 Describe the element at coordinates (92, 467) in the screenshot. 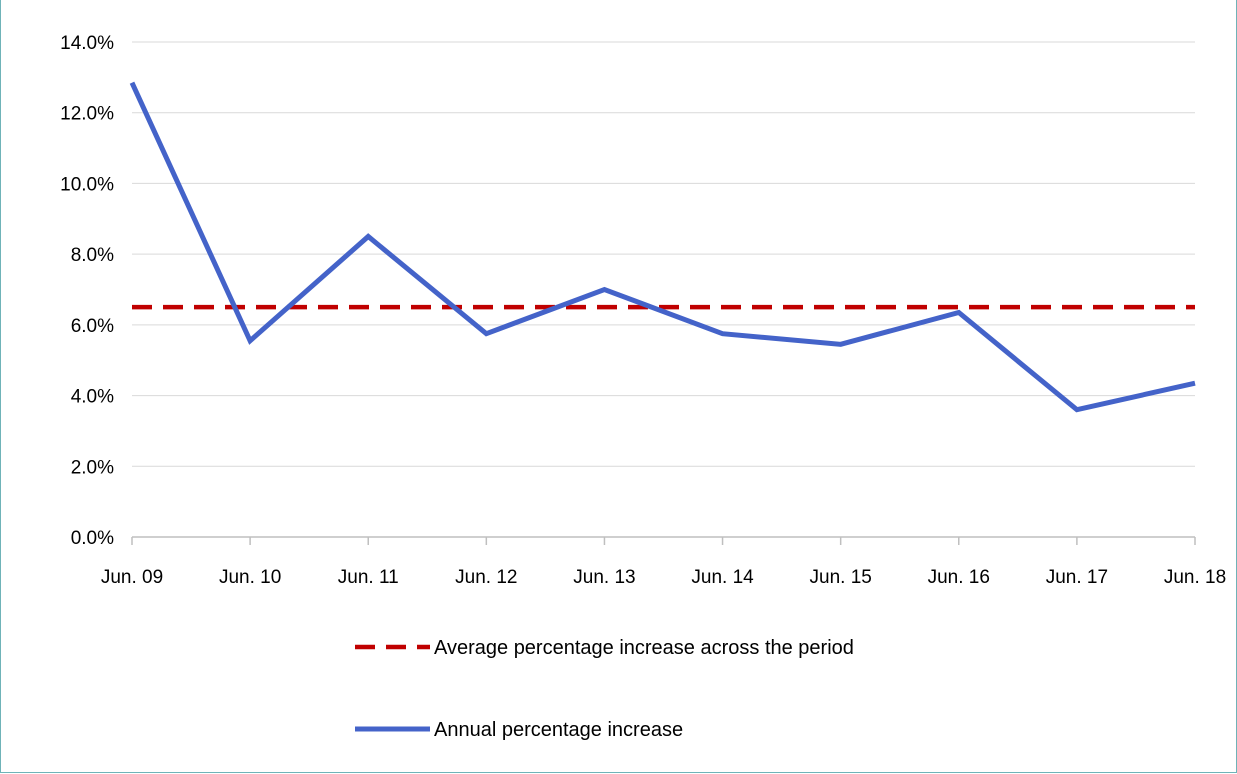

I see `y-tick-label: 2.0%` at that location.